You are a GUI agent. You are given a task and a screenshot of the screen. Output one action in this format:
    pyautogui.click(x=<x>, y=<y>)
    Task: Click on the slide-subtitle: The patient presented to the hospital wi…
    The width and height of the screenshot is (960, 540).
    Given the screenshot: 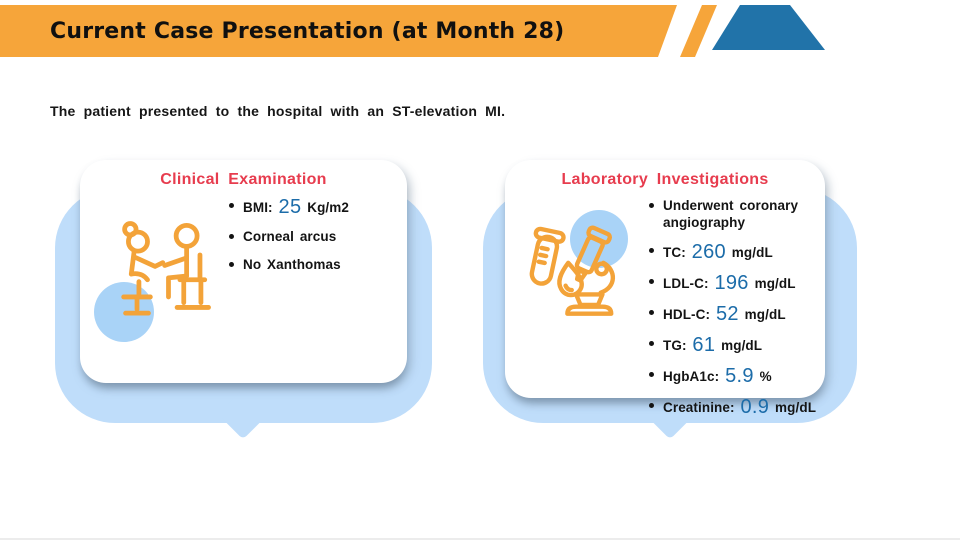 What is the action you would take?
    pyautogui.click(x=278, y=111)
    